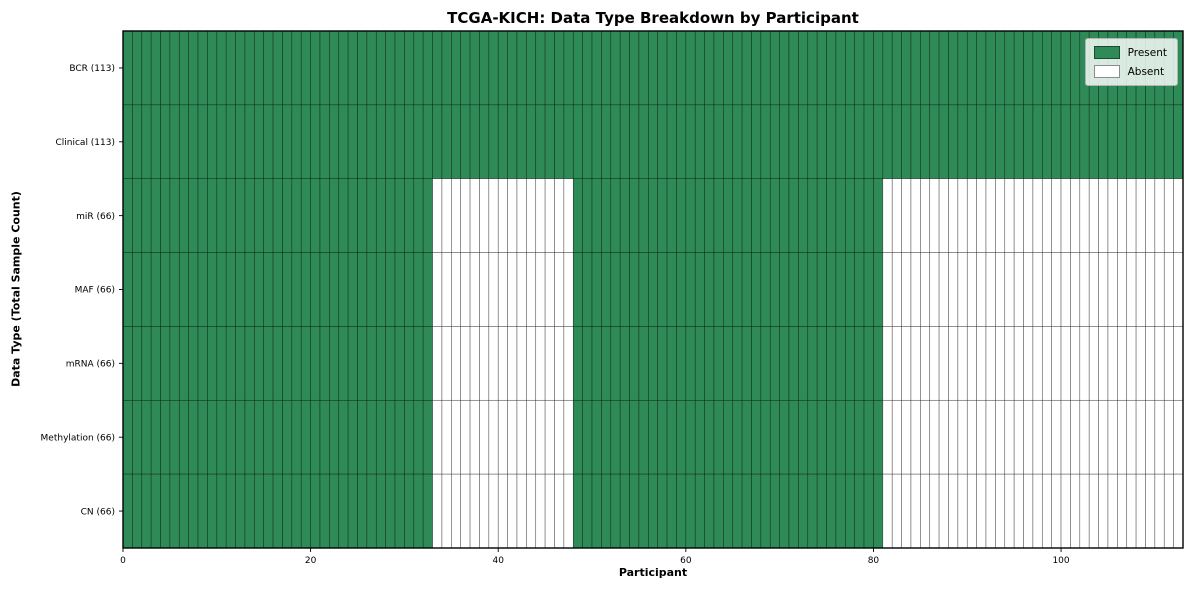 The width and height of the screenshot is (1200, 600). I want to click on legend-present-swatch, so click(1106, 52).